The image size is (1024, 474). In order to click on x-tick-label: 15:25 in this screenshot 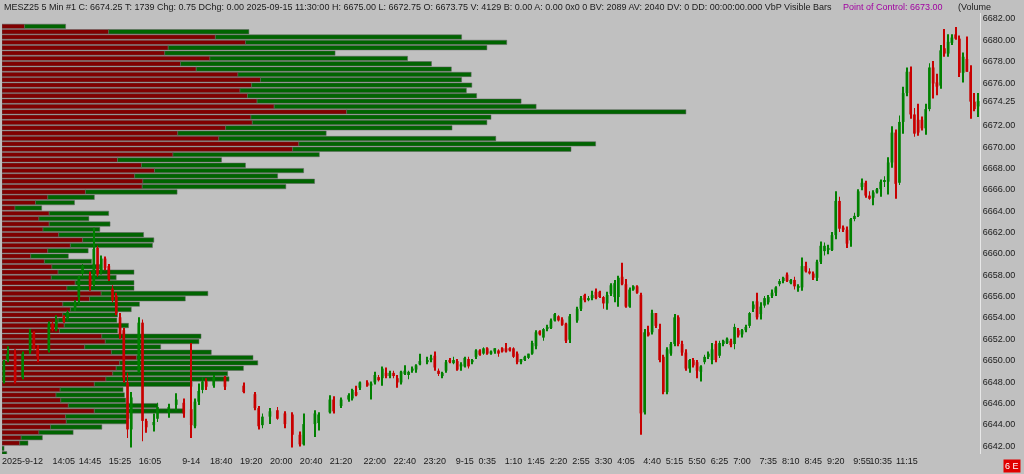, I will do `click(120, 461)`.